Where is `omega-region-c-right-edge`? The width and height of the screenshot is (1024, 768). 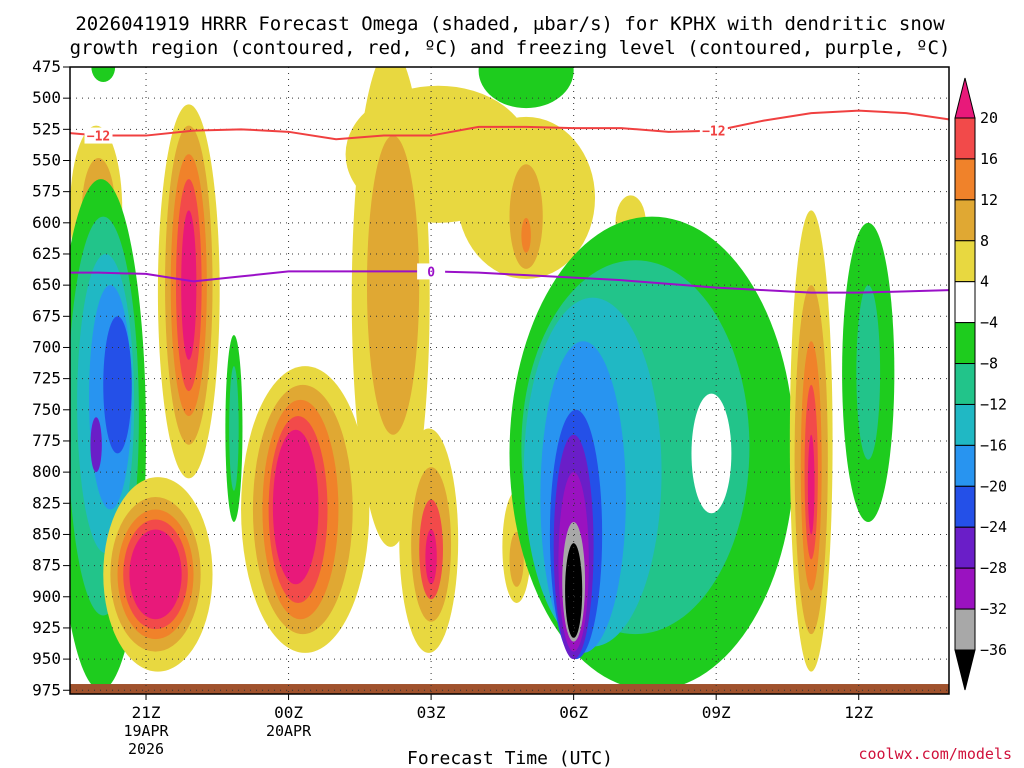
omega-region-c-right-edge is located at coordinates (868, 372).